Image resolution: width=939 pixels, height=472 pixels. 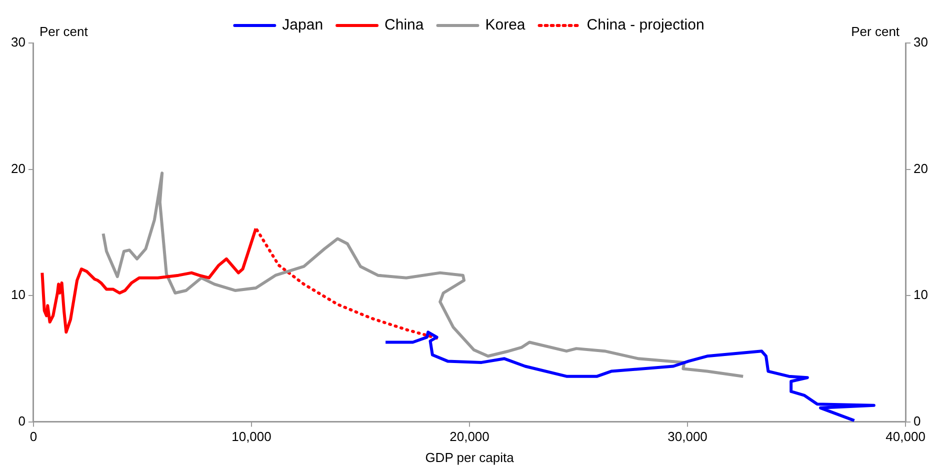 I want to click on x-tick-label: 0, so click(x=34, y=436).